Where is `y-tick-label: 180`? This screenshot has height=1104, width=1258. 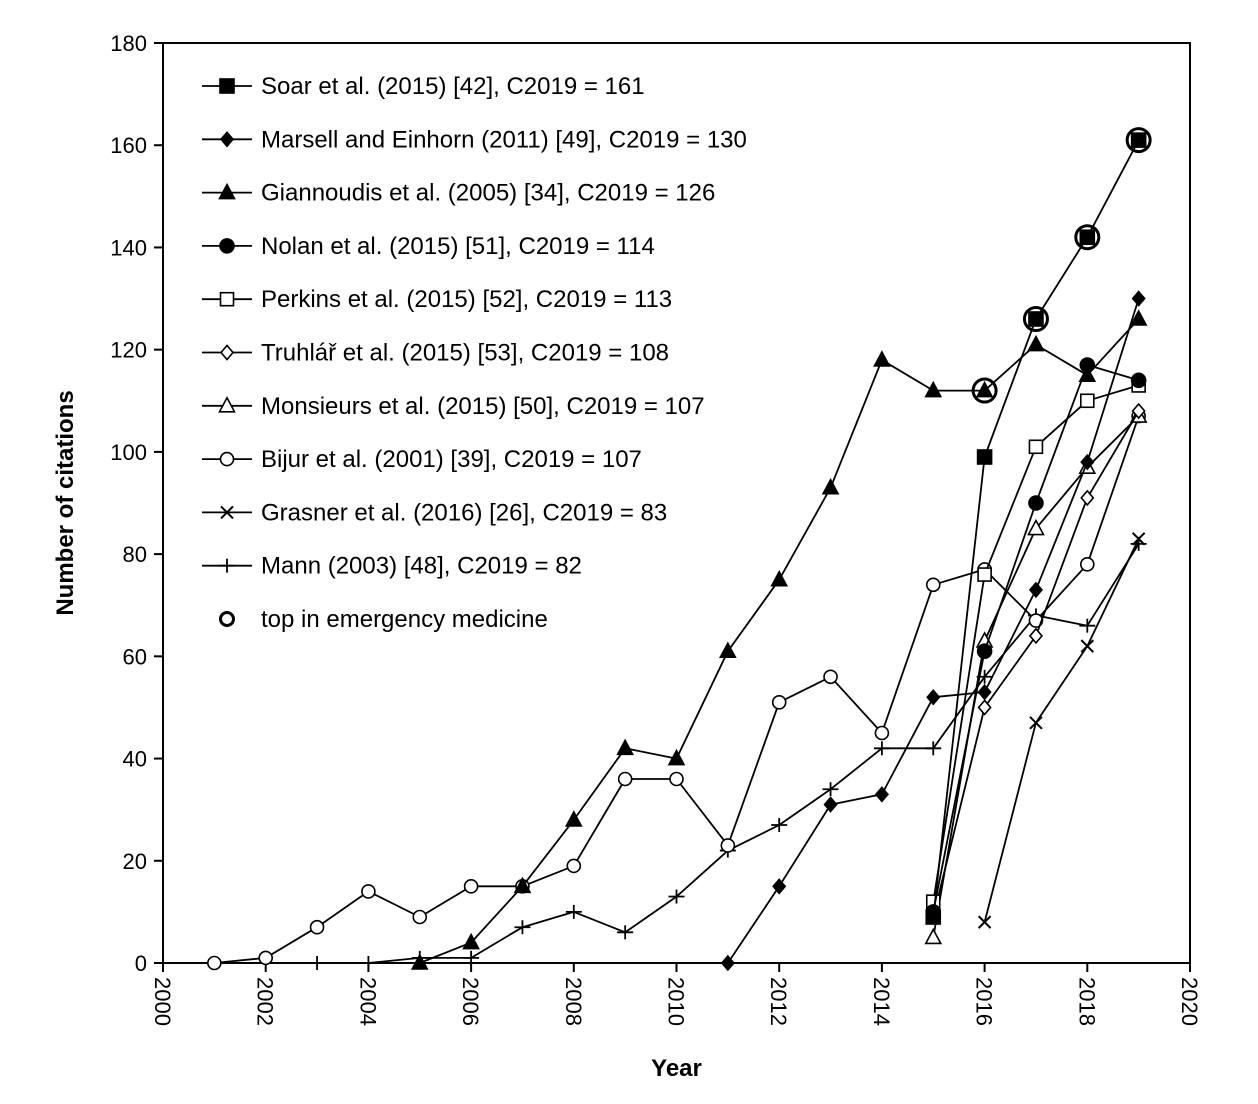 y-tick-label: 180 is located at coordinates (128, 43).